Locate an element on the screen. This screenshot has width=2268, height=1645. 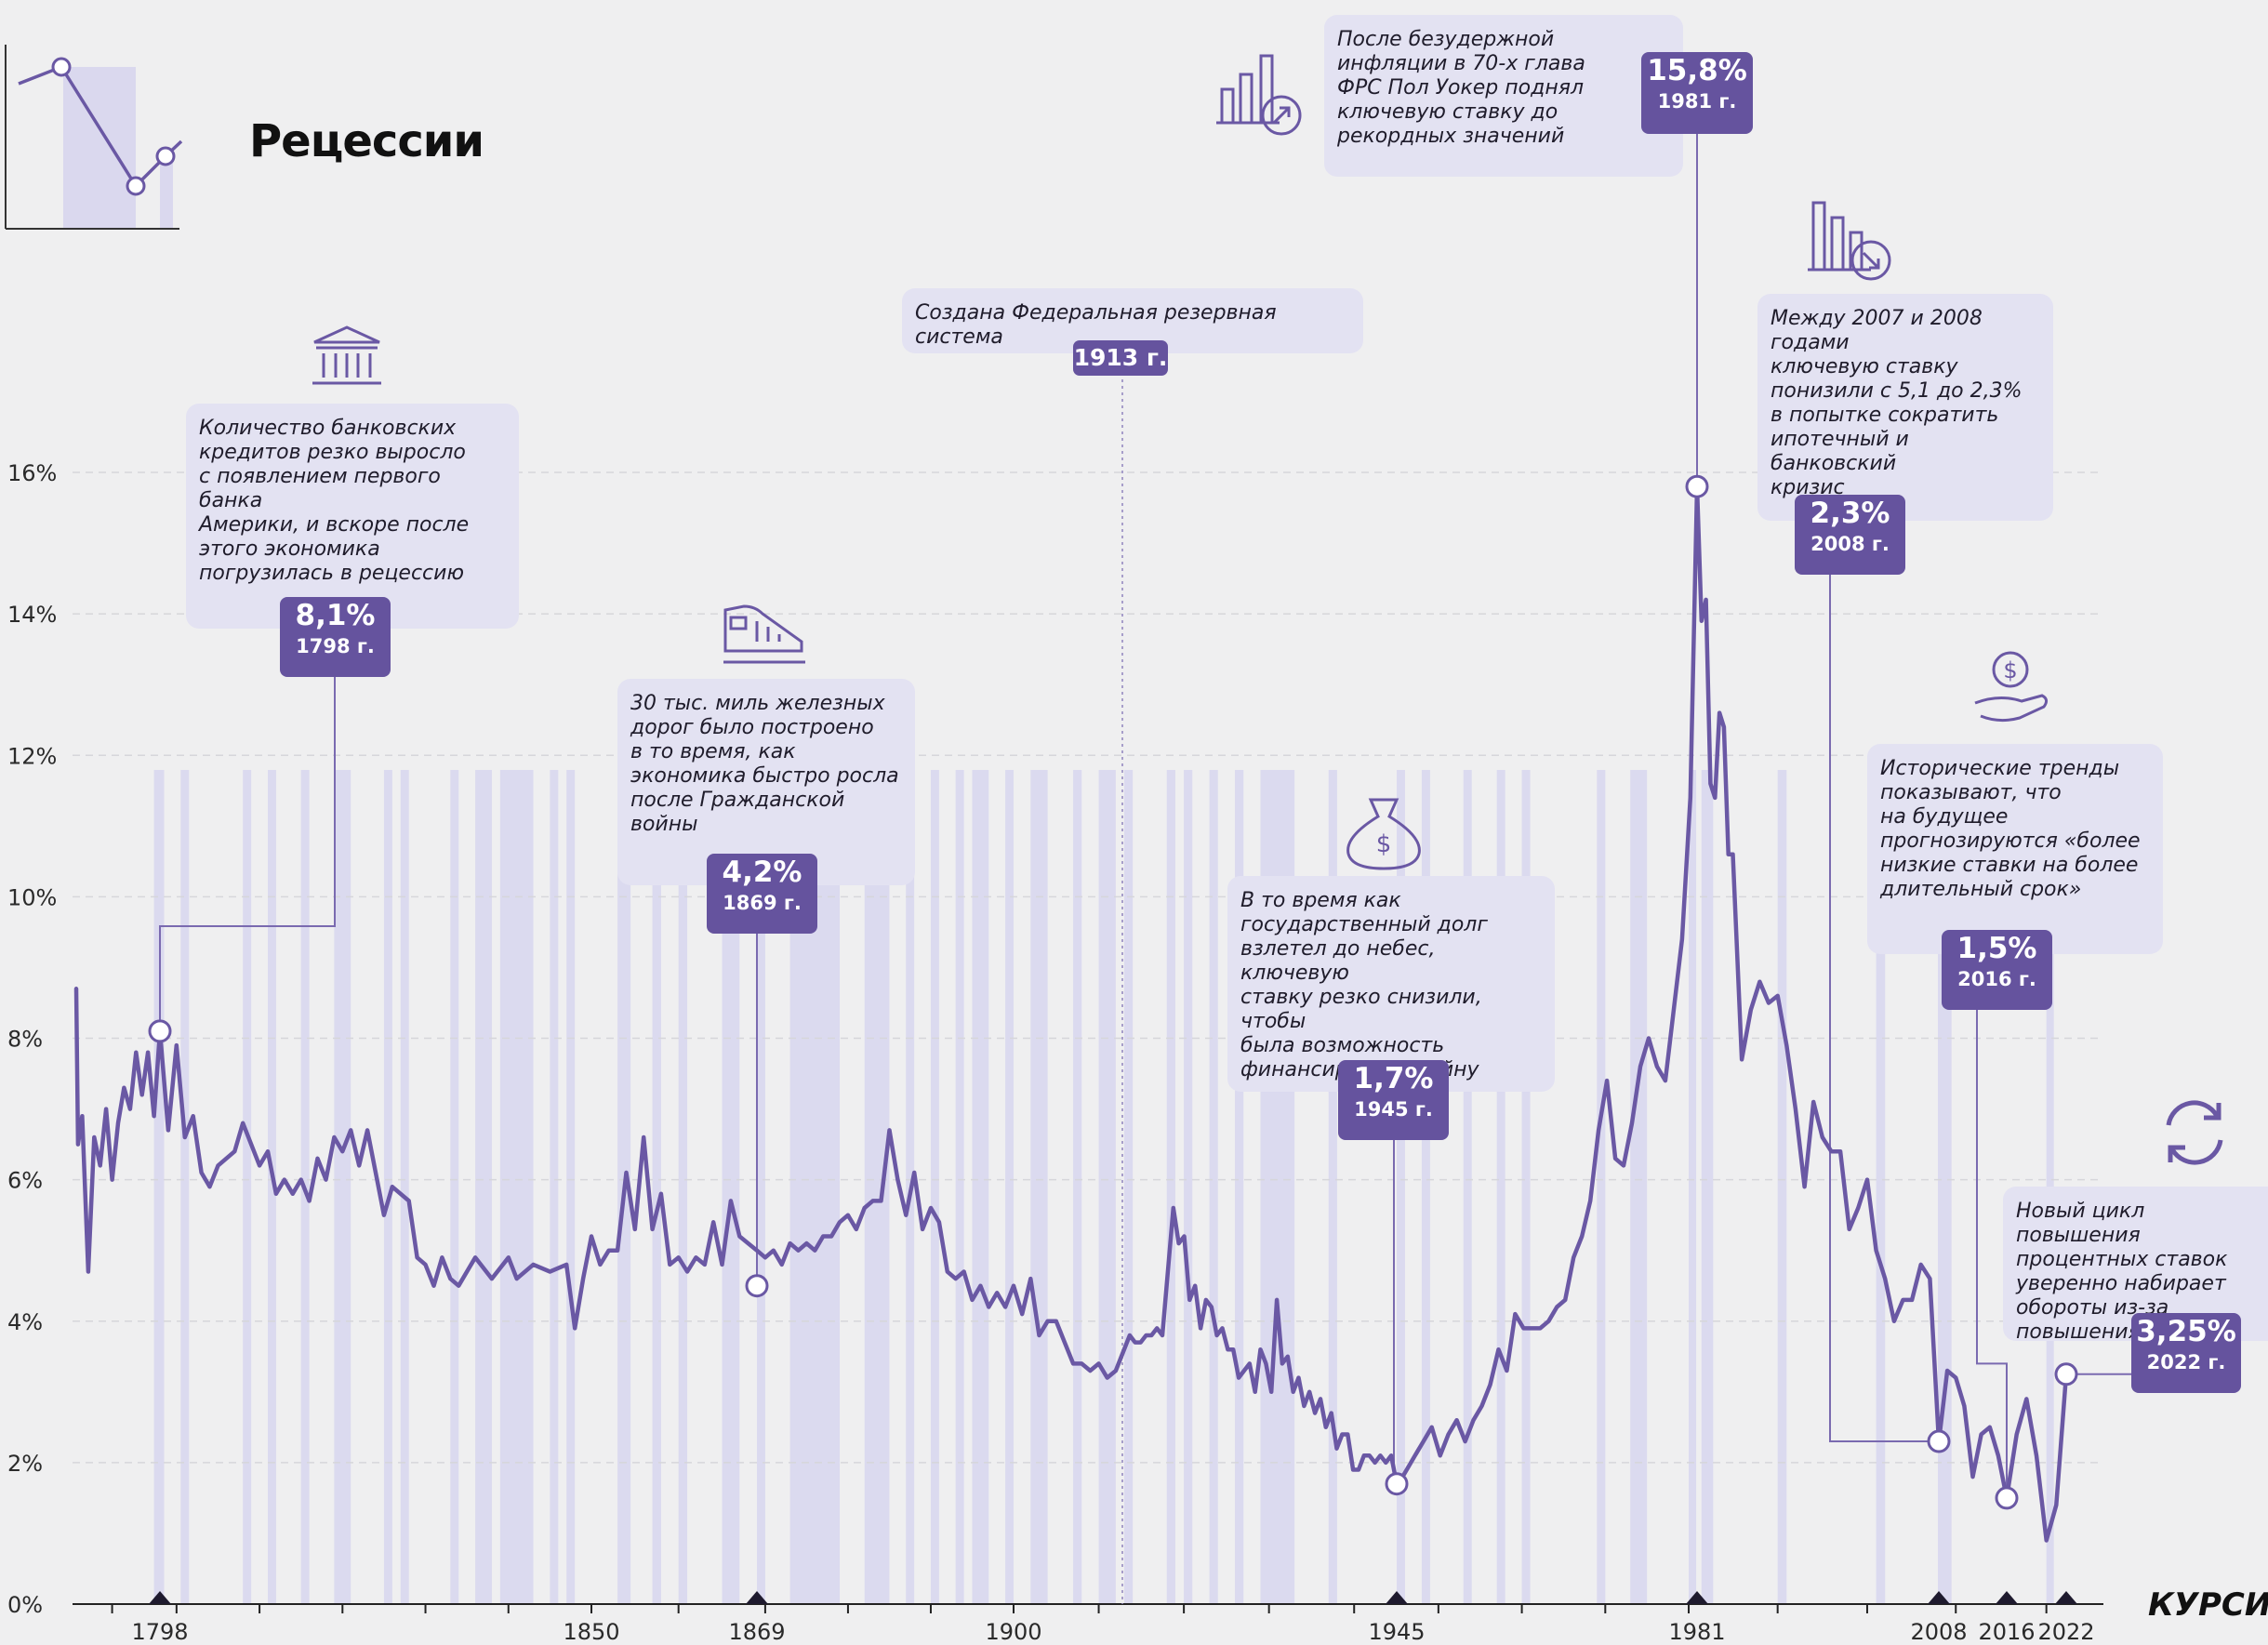
bar-chart-up-icon is located at coordinates (1259, 95).